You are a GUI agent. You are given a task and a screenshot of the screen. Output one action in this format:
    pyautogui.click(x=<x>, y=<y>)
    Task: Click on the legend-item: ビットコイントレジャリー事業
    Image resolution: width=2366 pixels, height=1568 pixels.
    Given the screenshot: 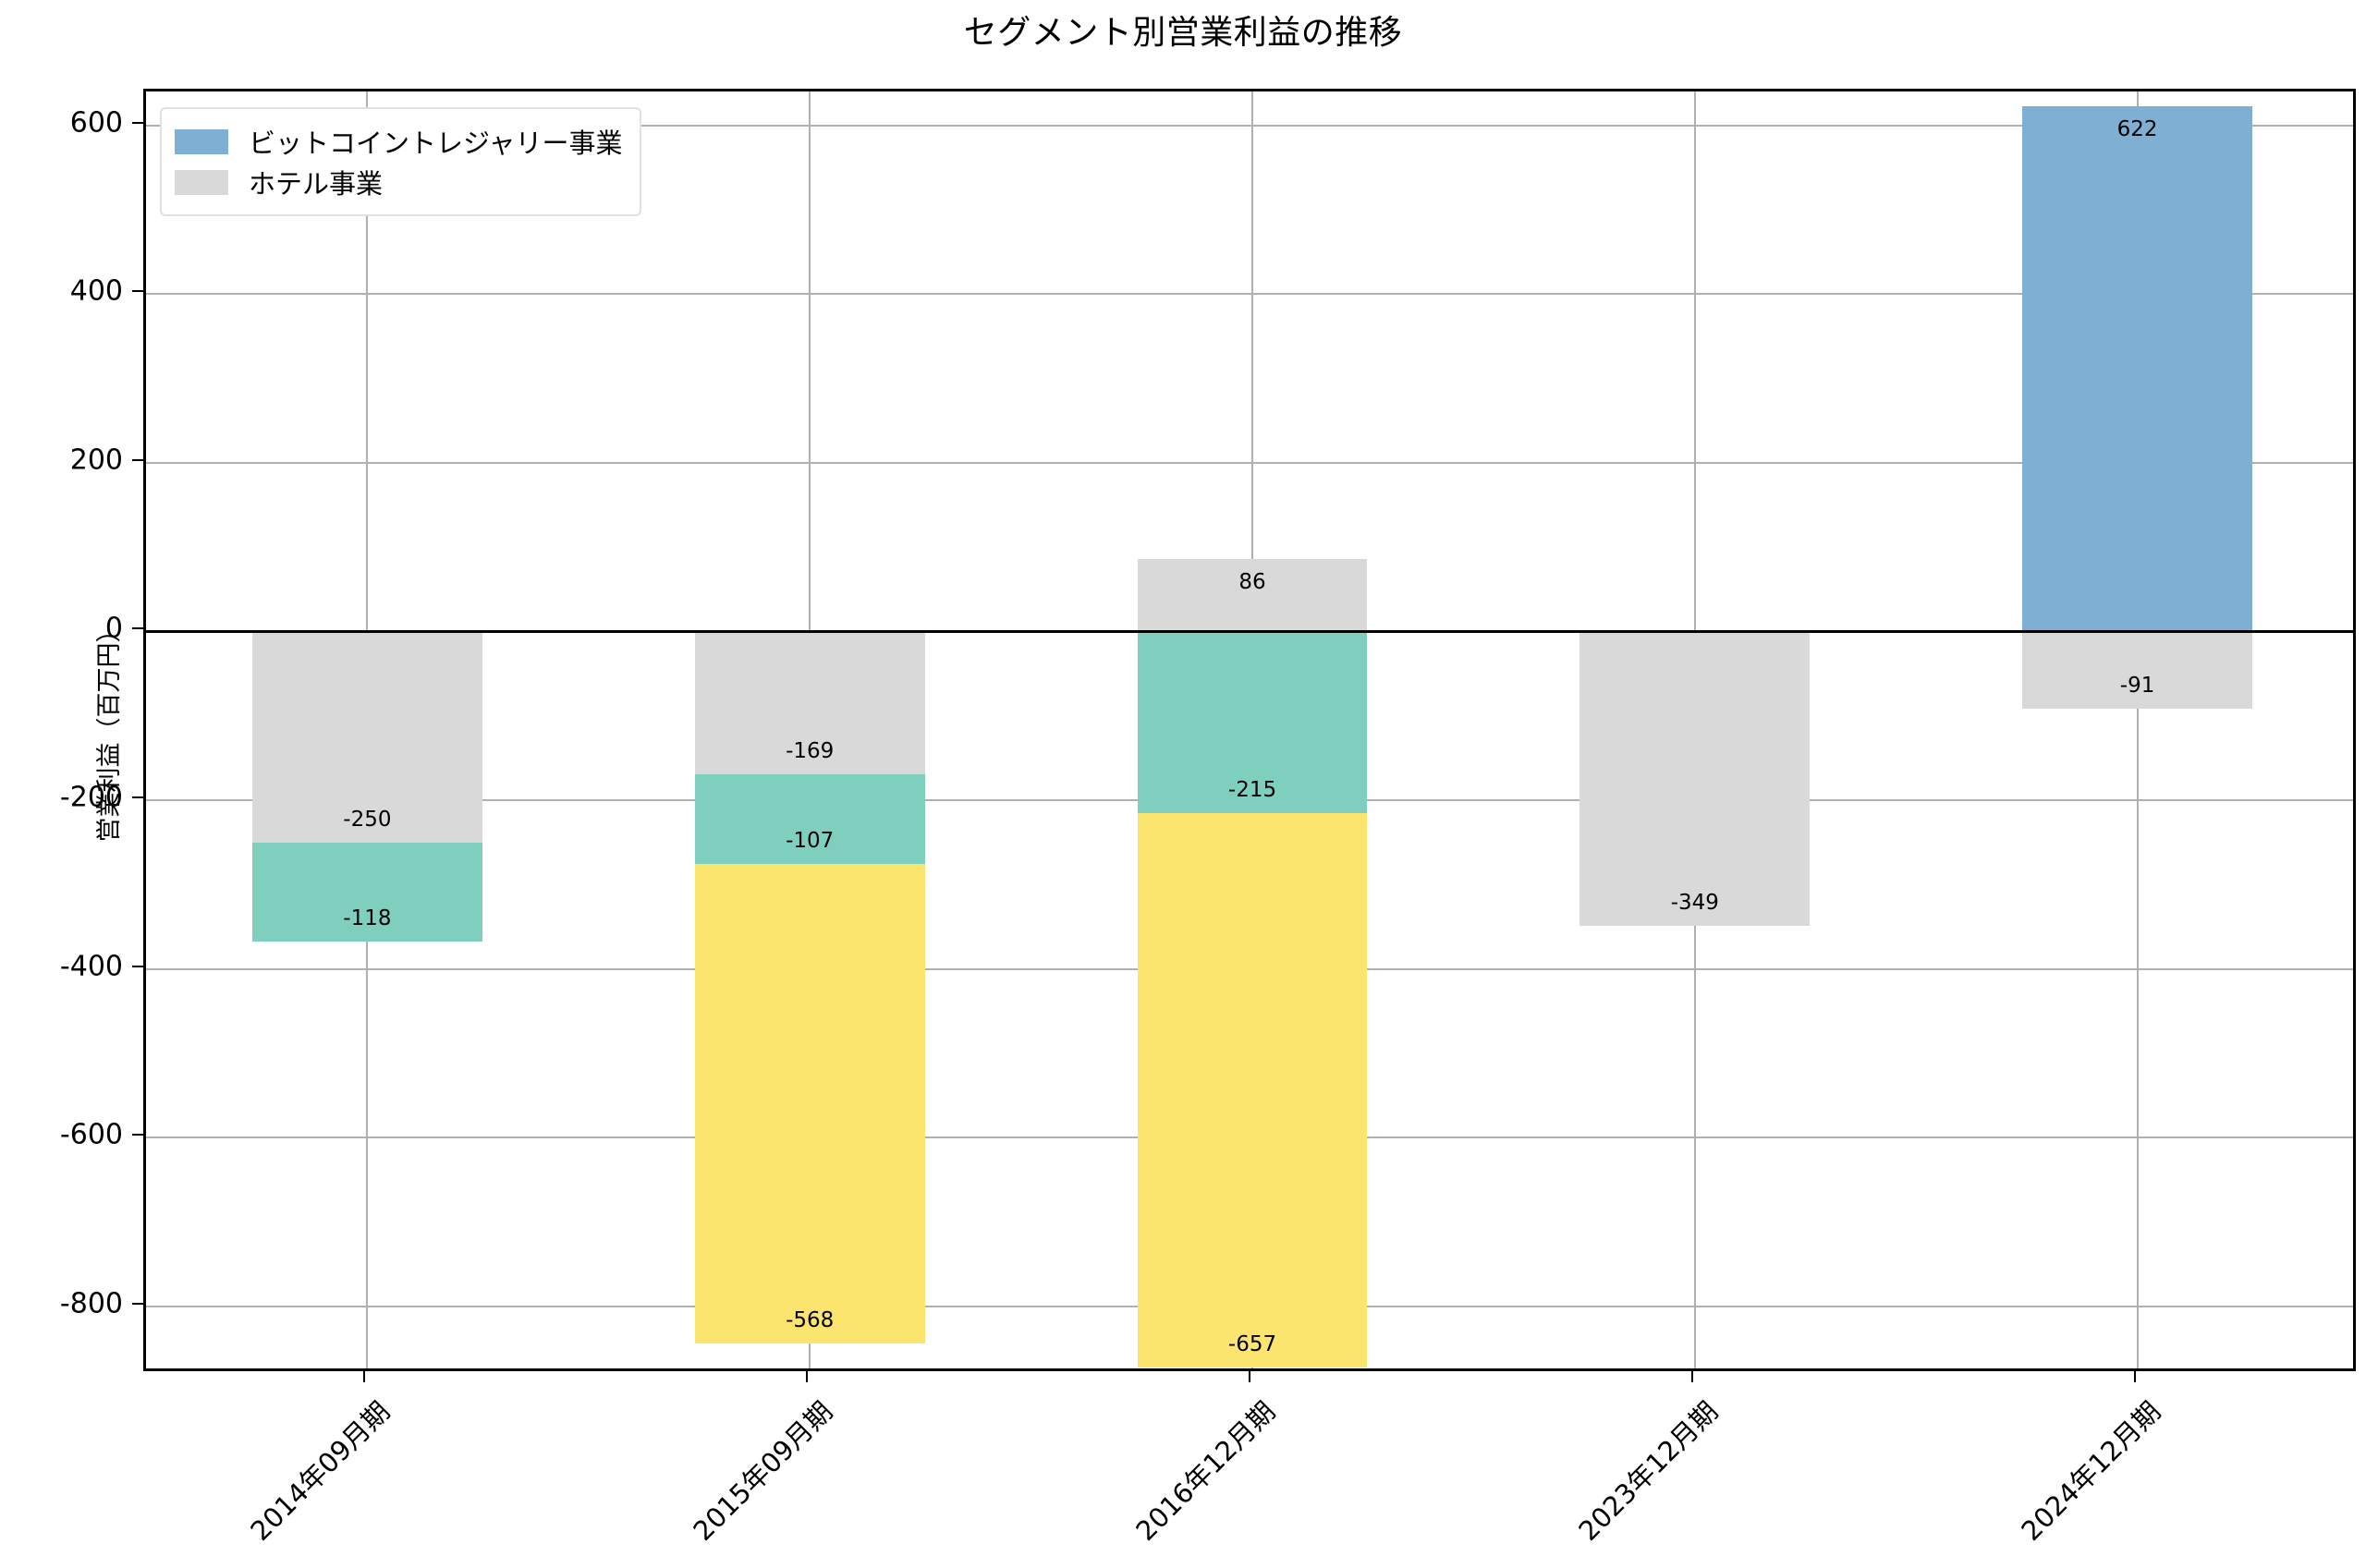 What is the action you would take?
    pyautogui.click(x=399, y=141)
    